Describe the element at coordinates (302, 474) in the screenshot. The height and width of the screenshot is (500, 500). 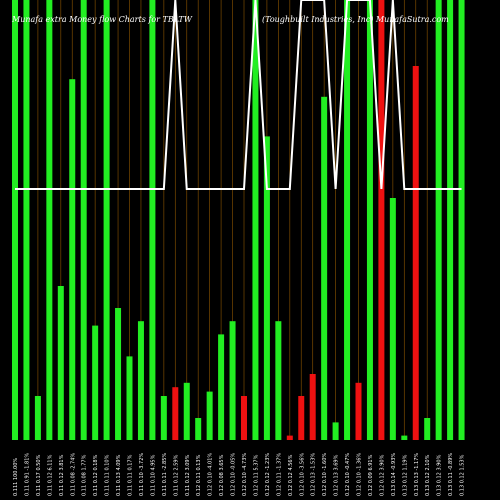
I see `tick-label: 0.12 0.10 -3.56%` at that location.